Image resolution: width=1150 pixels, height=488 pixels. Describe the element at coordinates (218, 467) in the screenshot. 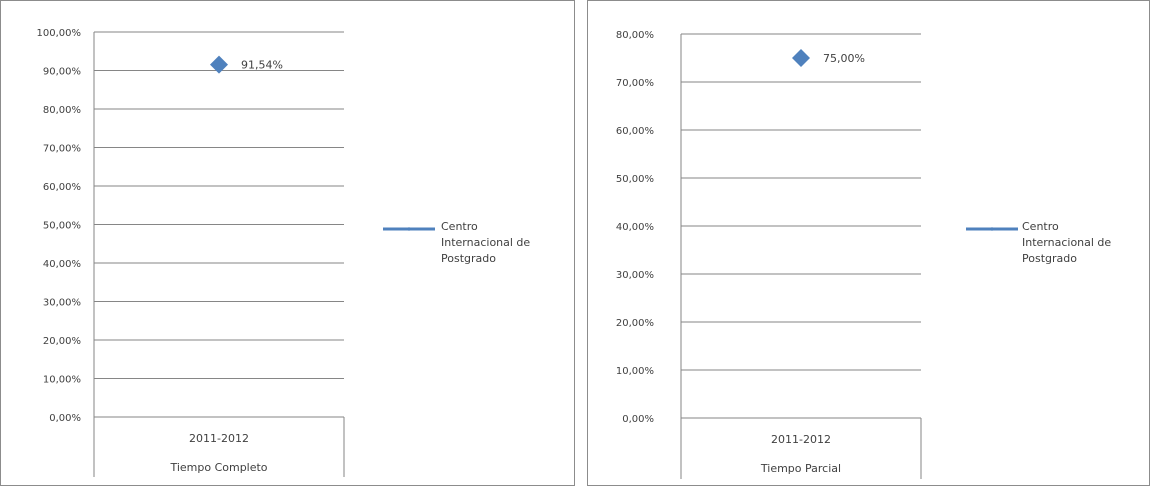

I see `x-group-label: Tiempo Completo` at that location.